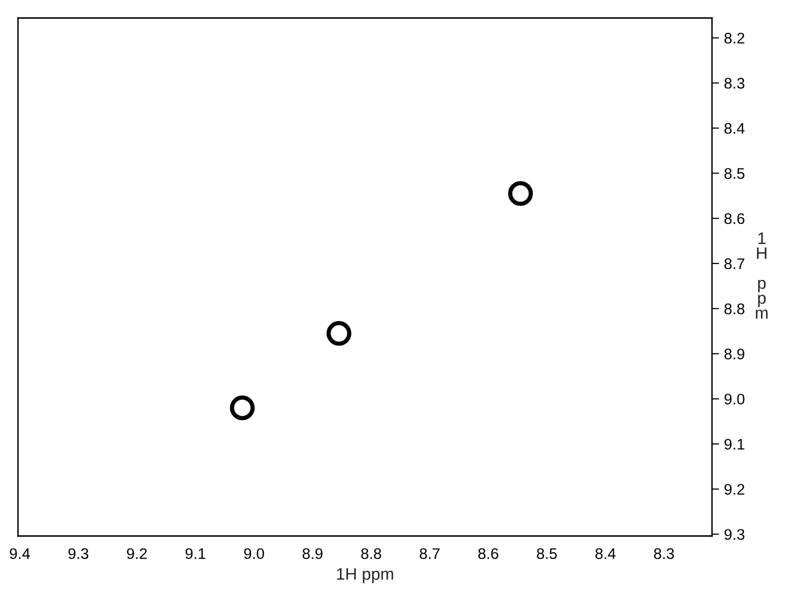 Image resolution: width=792 pixels, height=612 pixels. I want to click on x-tick-label: 9.0, so click(254, 554).